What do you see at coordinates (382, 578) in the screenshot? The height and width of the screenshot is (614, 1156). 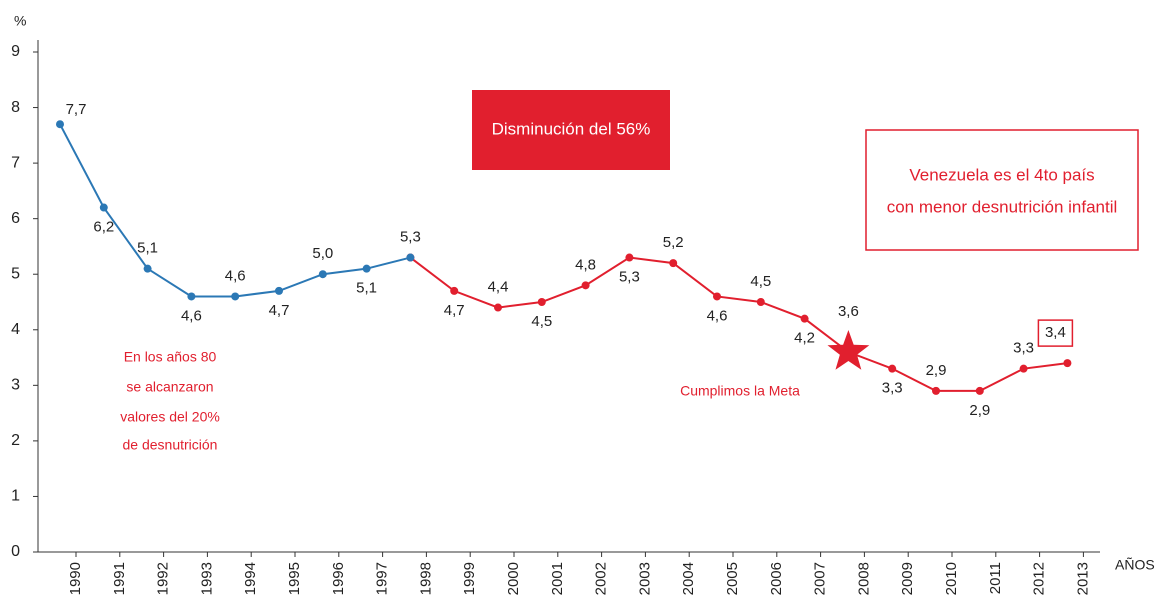 I see `x-tick-label: 1997` at bounding box center [382, 578].